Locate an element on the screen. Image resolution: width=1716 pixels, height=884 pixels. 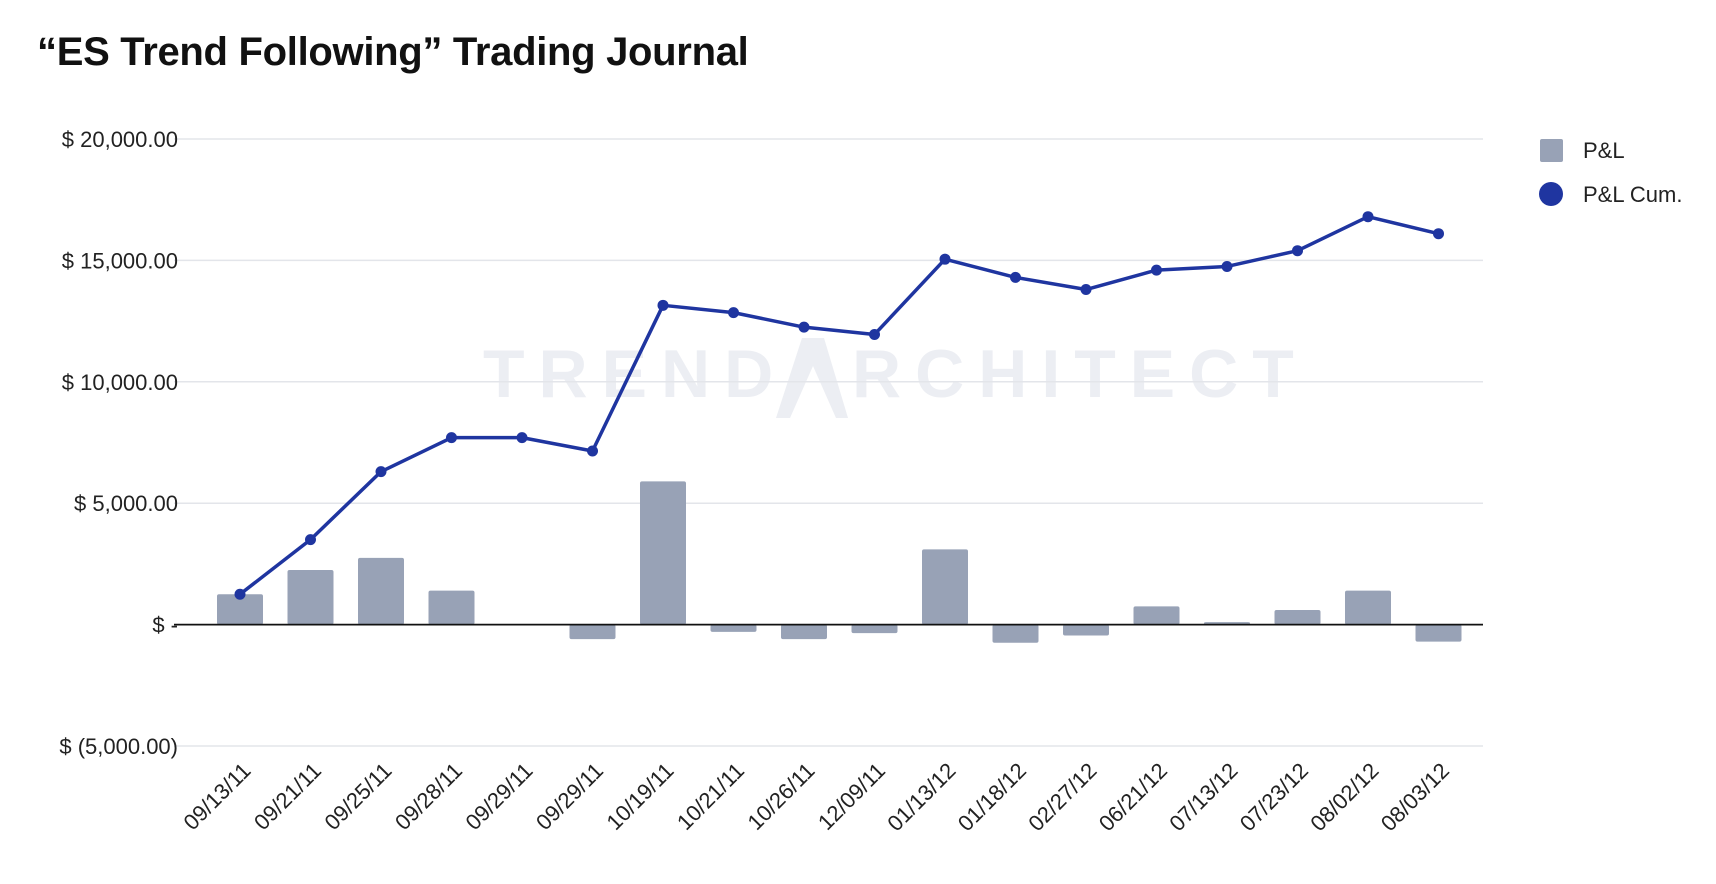
legend-label-pl: P&L is located at coordinates (1604, 150).